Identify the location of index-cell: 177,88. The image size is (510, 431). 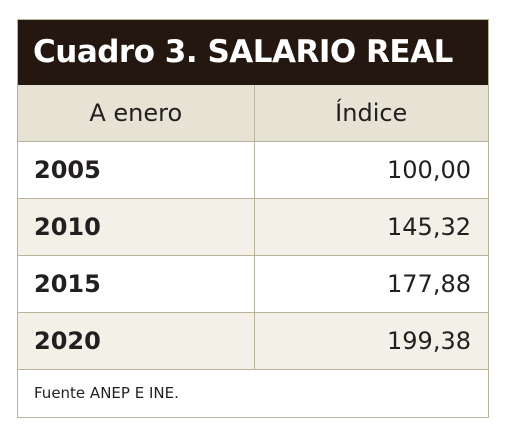
(371, 283).